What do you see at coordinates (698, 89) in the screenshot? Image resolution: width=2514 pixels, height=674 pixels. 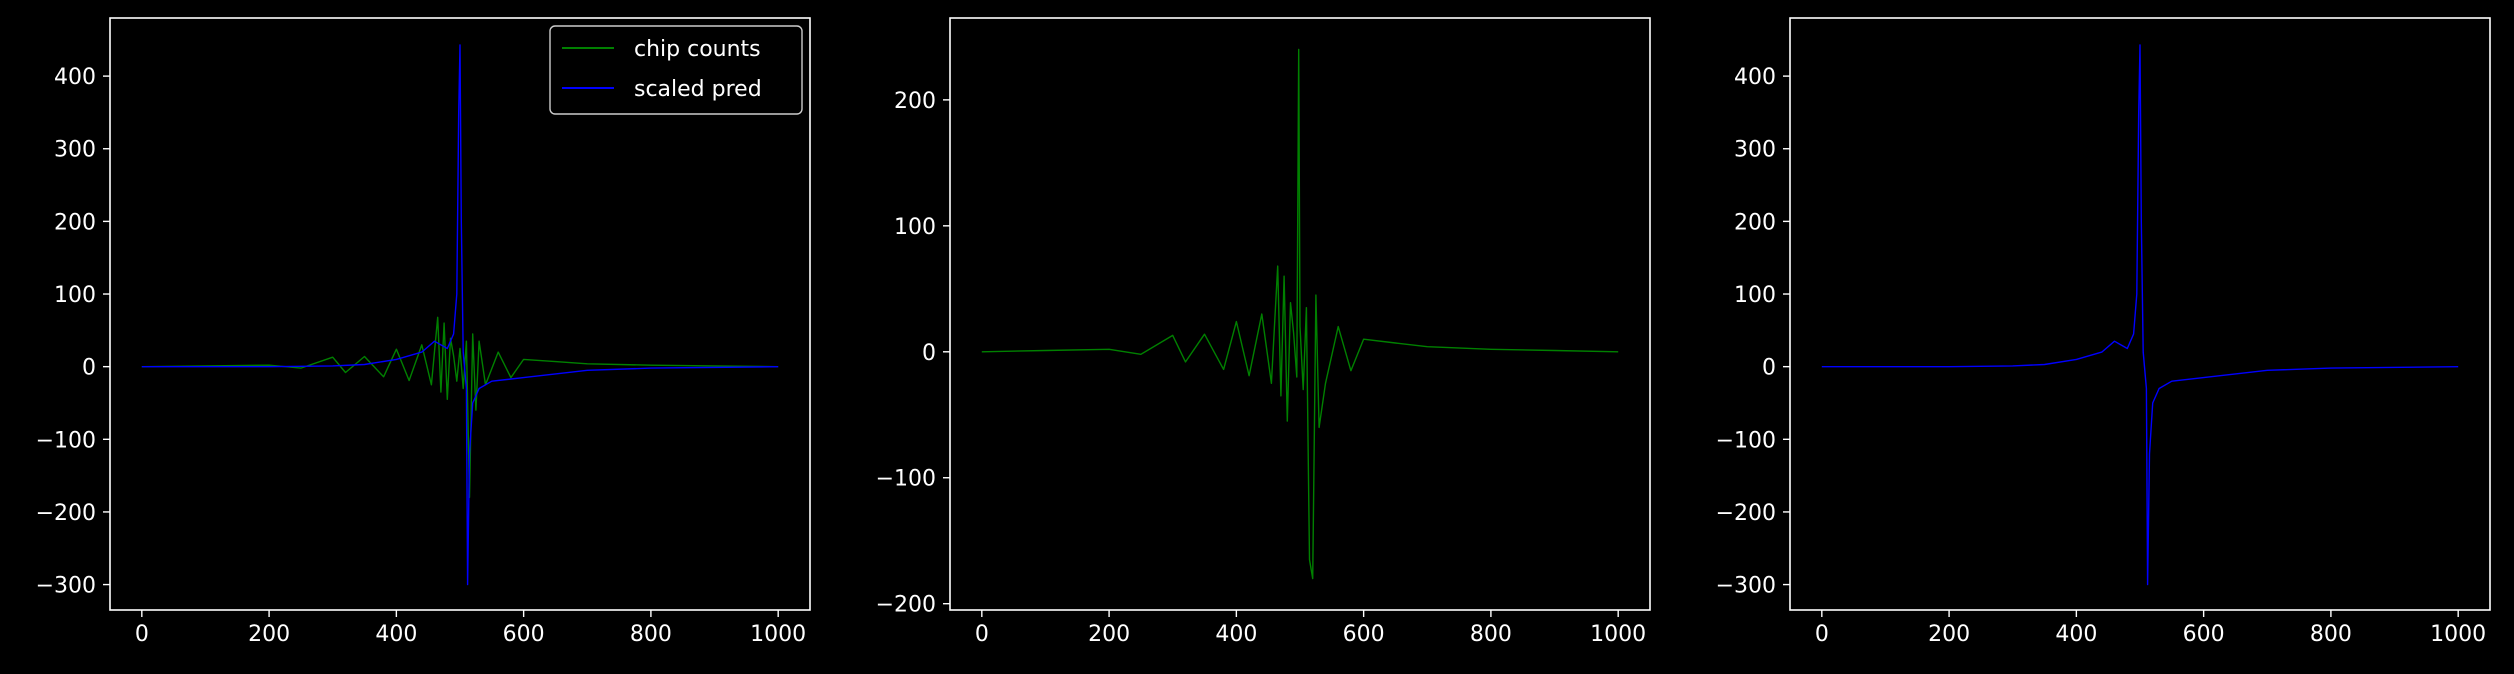 I see `legend-label: scaled pred` at bounding box center [698, 89].